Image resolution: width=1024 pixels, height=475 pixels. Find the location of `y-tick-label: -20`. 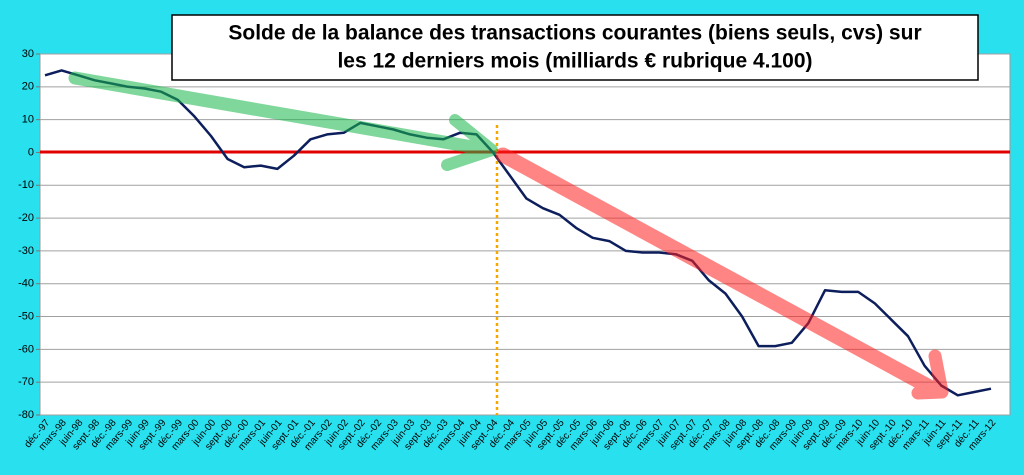

y-tick-label: -20 is located at coordinates (26, 218).